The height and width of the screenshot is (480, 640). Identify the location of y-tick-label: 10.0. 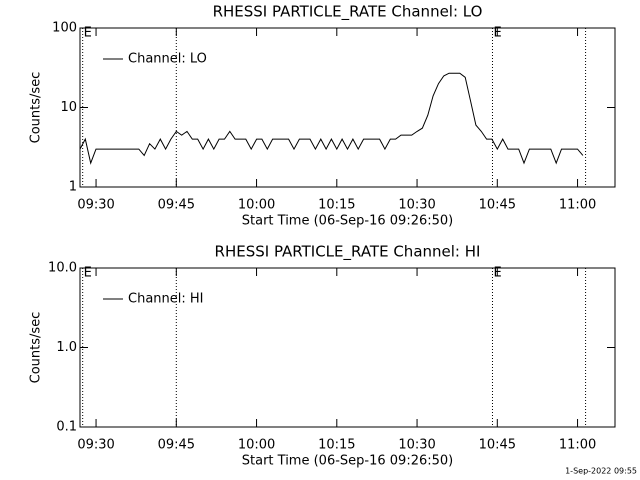
(62, 268).